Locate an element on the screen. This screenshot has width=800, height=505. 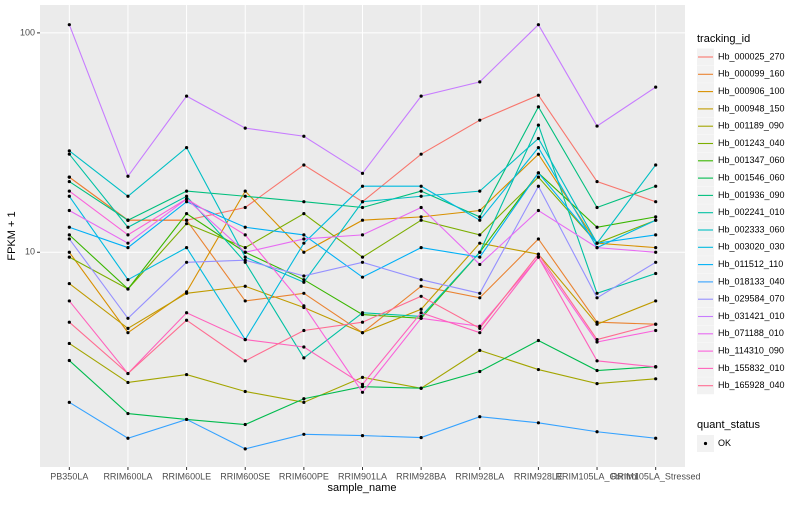
x-tick-label: RRIM105LA_Control is located at coordinates (597, 476).